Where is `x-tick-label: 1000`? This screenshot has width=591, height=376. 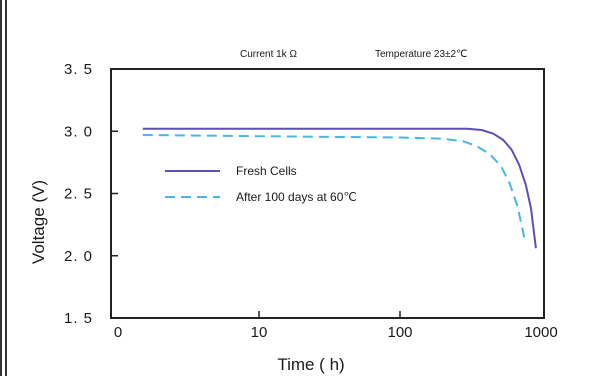 x-tick-label: 1000 is located at coordinates (540, 332).